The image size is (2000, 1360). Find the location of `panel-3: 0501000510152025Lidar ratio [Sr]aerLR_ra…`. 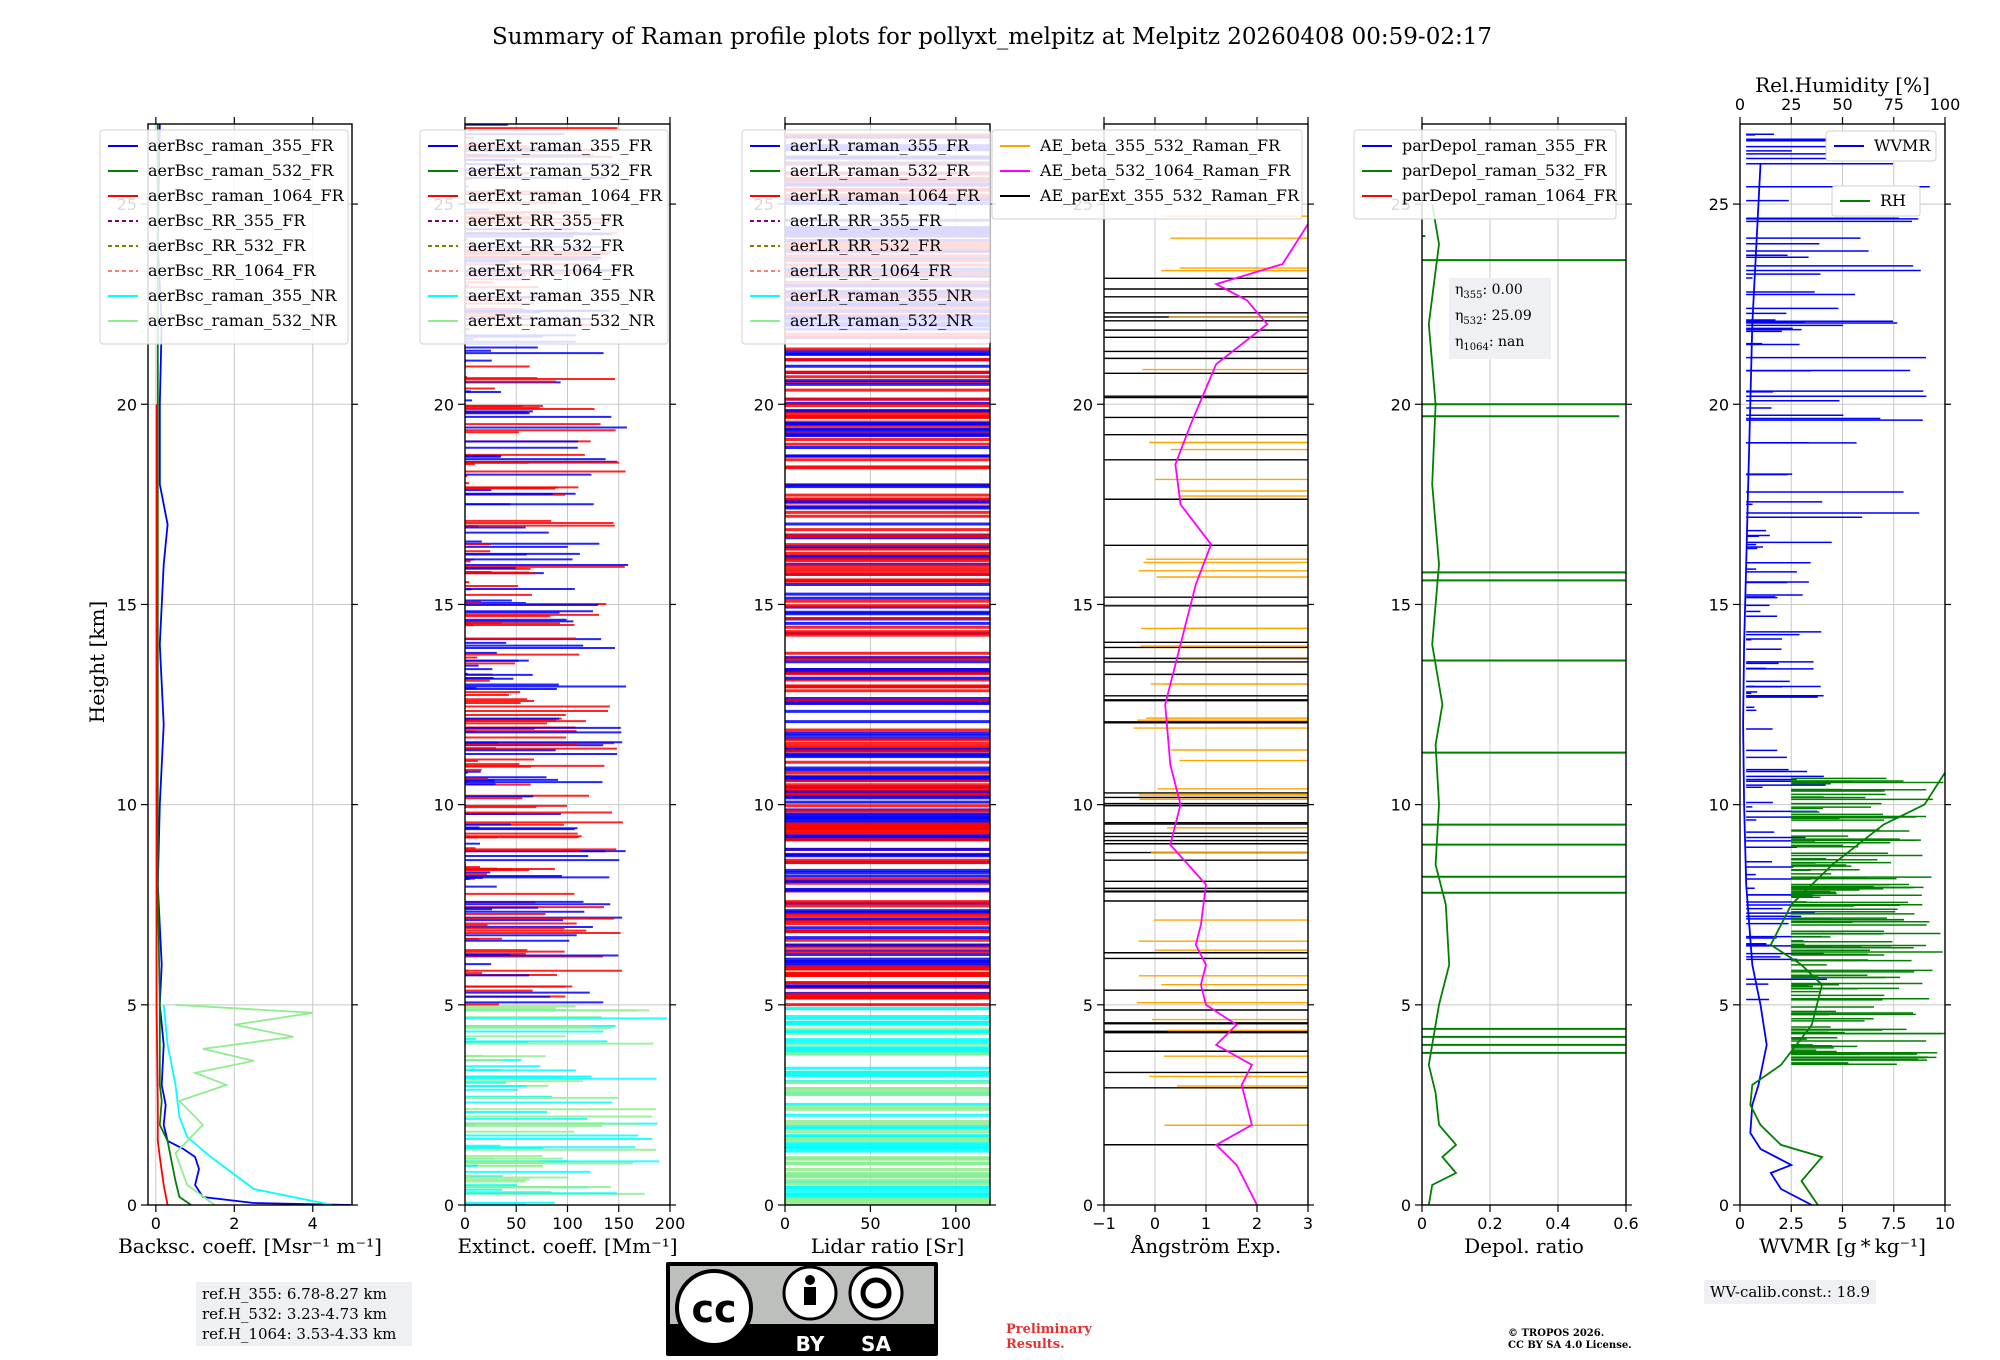

panel-3: 0501000510152025Lidar ratio [Sr]aerLR_ra… is located at coordinates (868, 687).